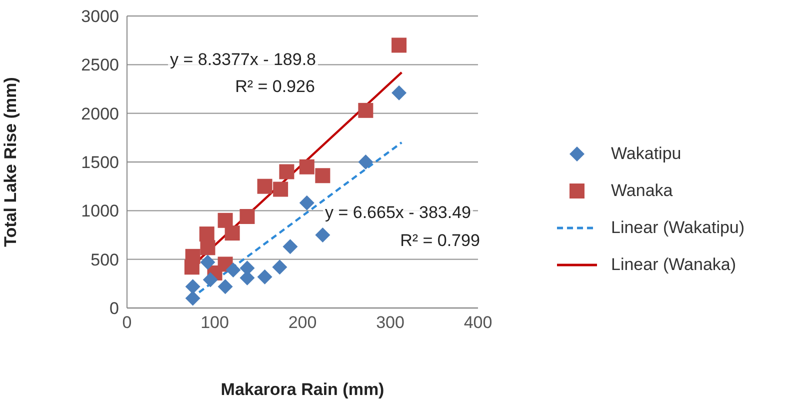  Describe the element at coordinates (646, 154) in the screenshot. I see `legend-label: Wakatipu` at that location.